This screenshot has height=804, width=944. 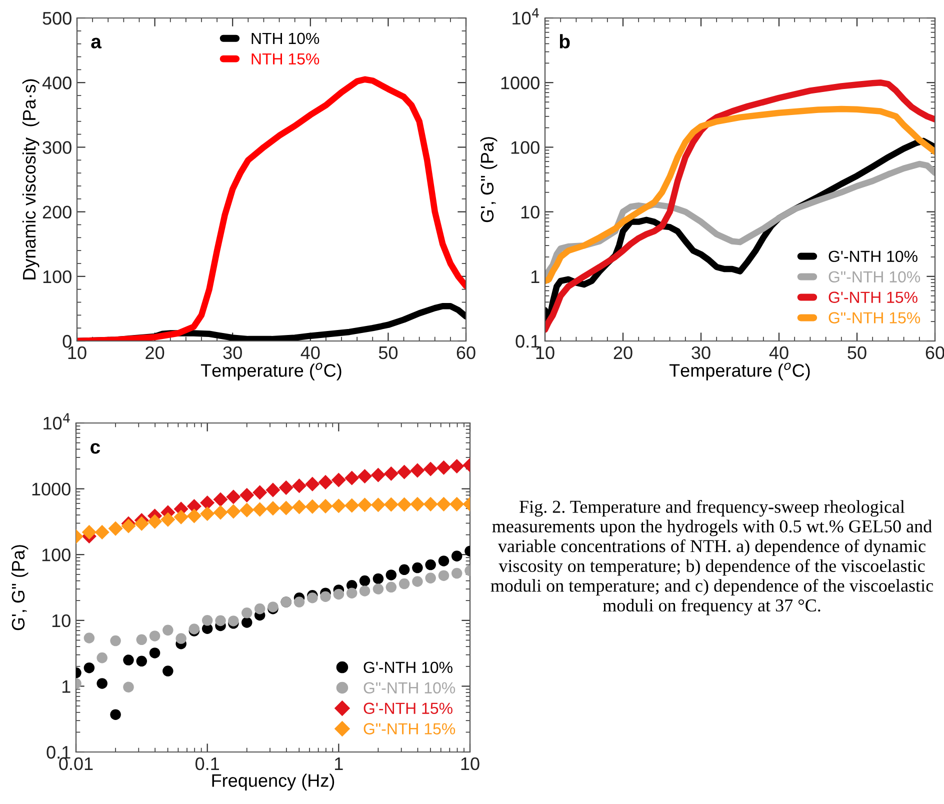 What do you see at coordinates (874, 277) in the screenshot?
I see `legend-label: G"-NTH 10%` at bounding box center [874, 277].